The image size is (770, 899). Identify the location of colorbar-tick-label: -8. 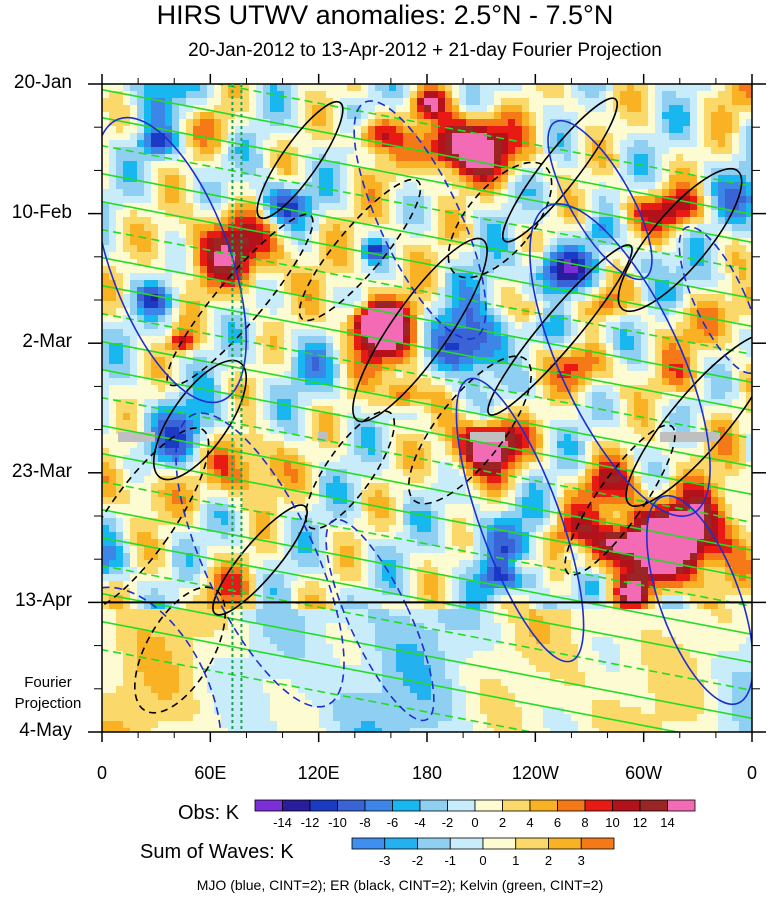
(365, 822).